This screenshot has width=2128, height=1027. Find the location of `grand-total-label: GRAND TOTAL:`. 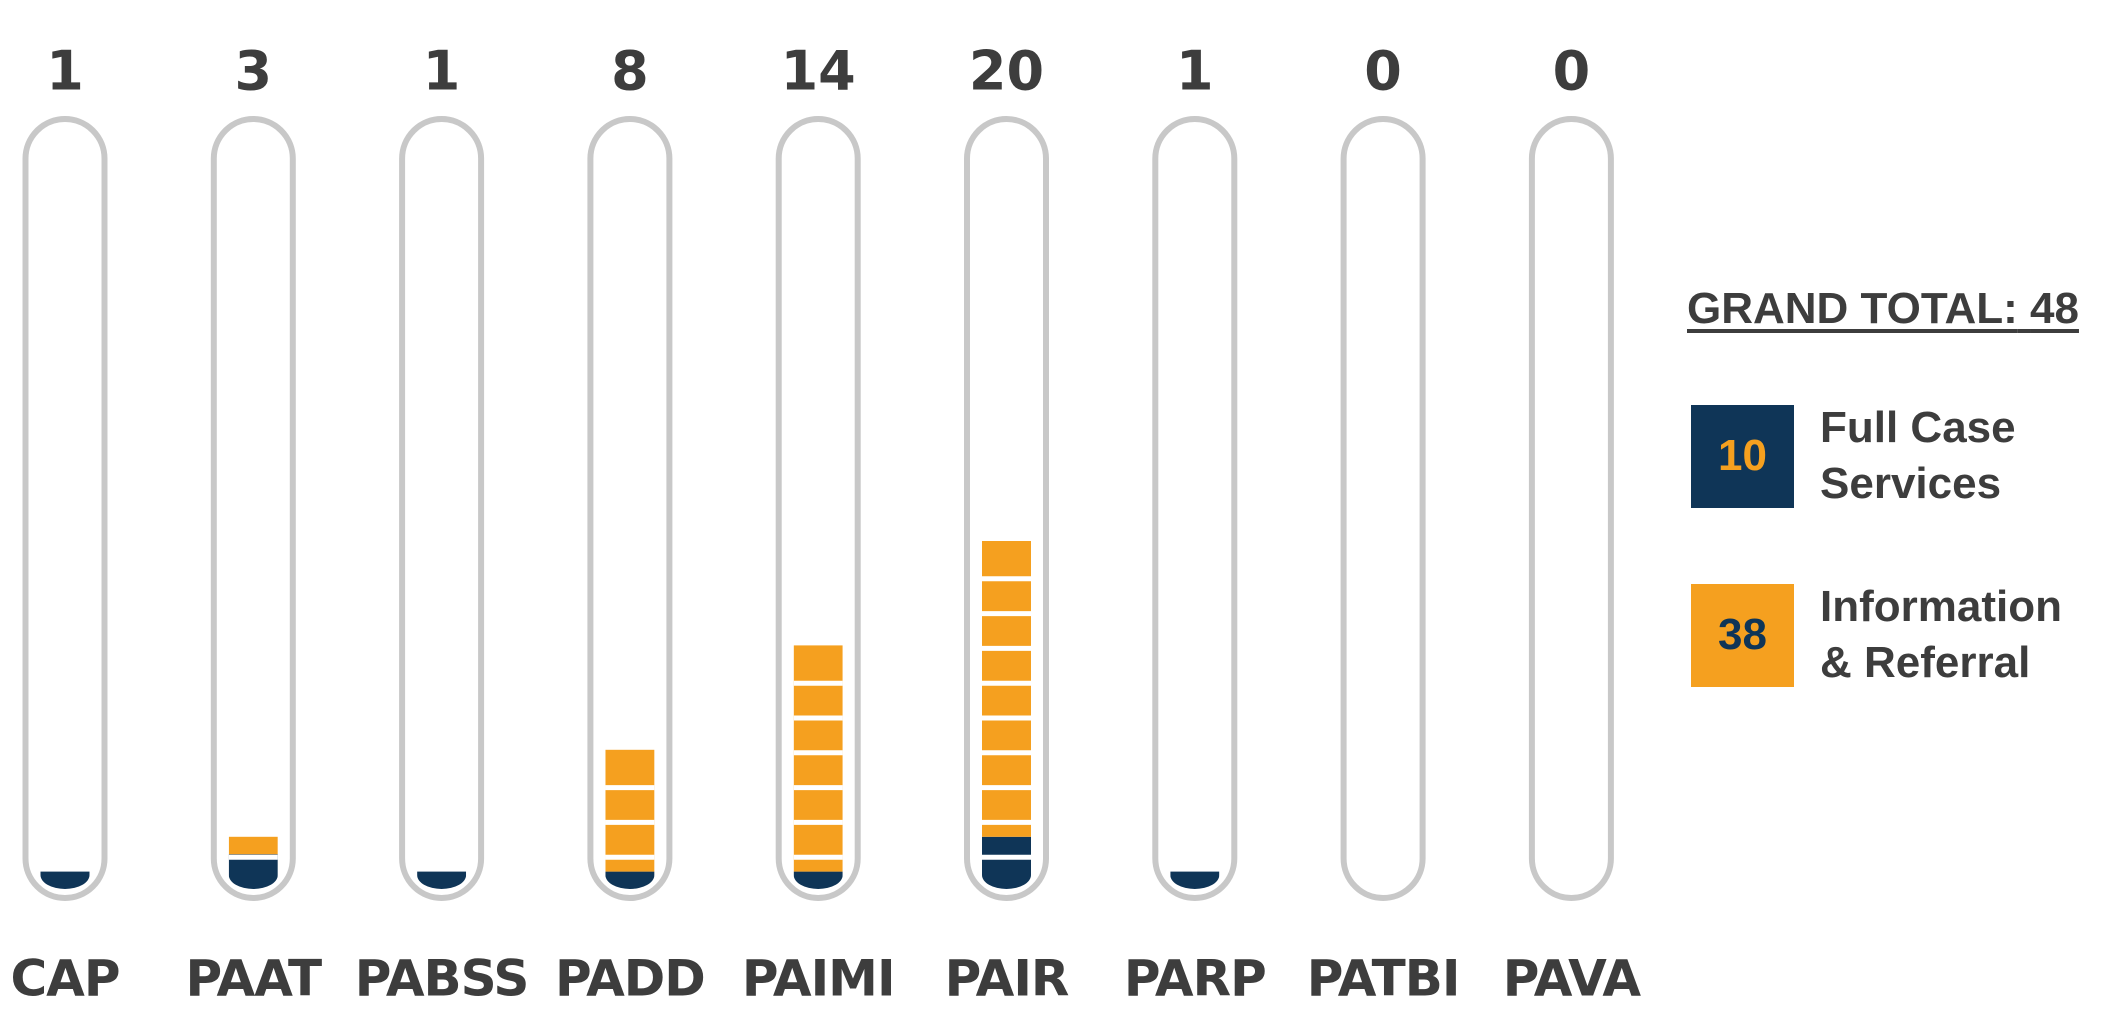

grand-total-label: GRAND TOTAL: is located at coordinates (1852, 308).